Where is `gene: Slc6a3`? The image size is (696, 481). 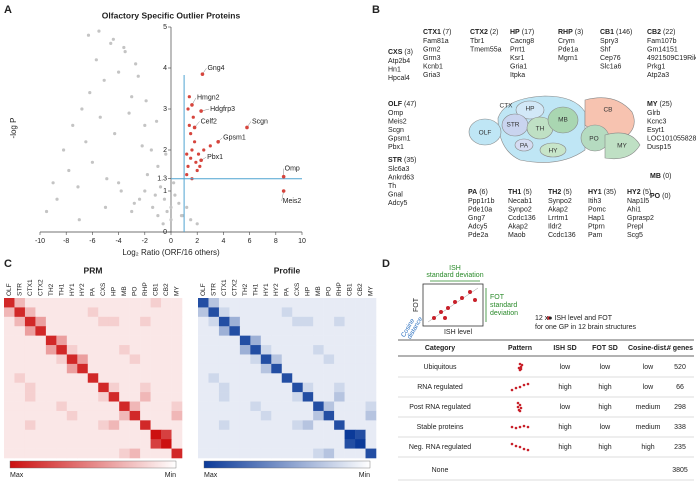 gene: Slc6a3 is located at coordinates (399, 169).